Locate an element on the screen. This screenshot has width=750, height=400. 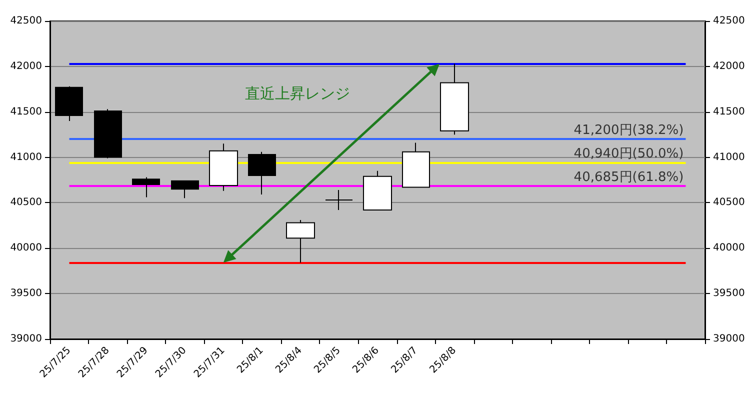
y2-tick-label: 42500 is located at coordinates (729, 21).